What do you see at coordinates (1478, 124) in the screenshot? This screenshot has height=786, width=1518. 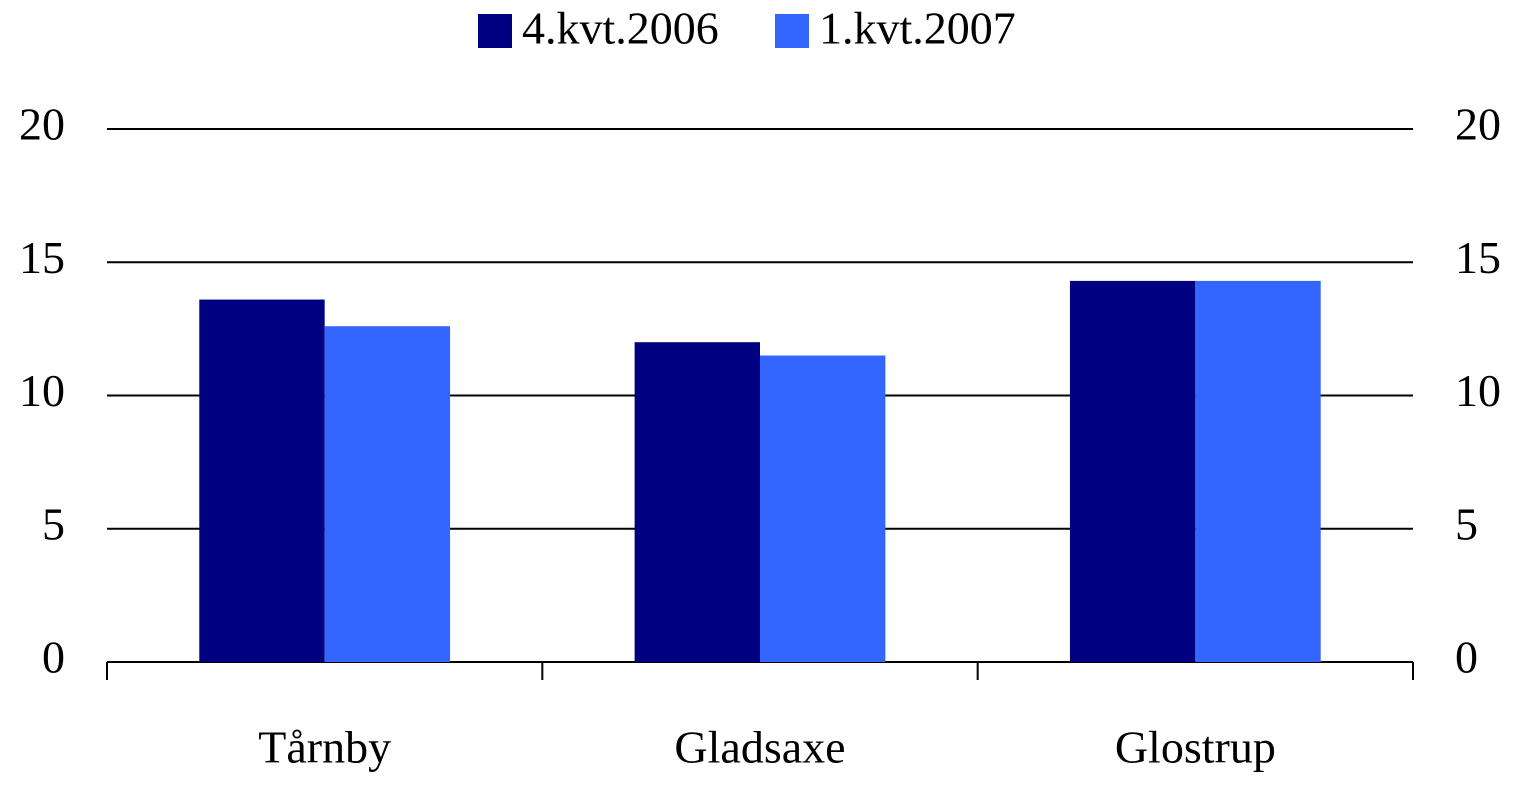 I see `y2-tick-label: 20` at bounding box center [1478, 124].